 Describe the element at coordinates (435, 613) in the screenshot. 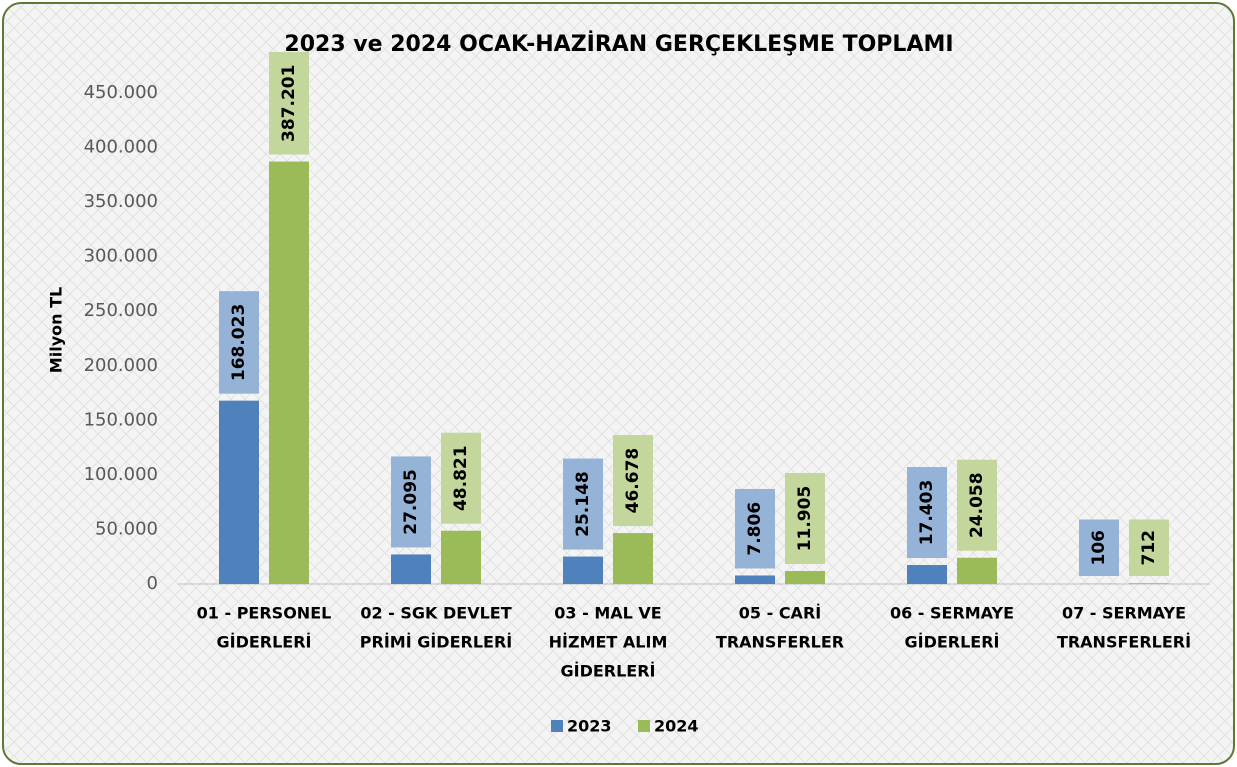

I see `x-tick-label: 02 - SGK DEVLET` at that location.